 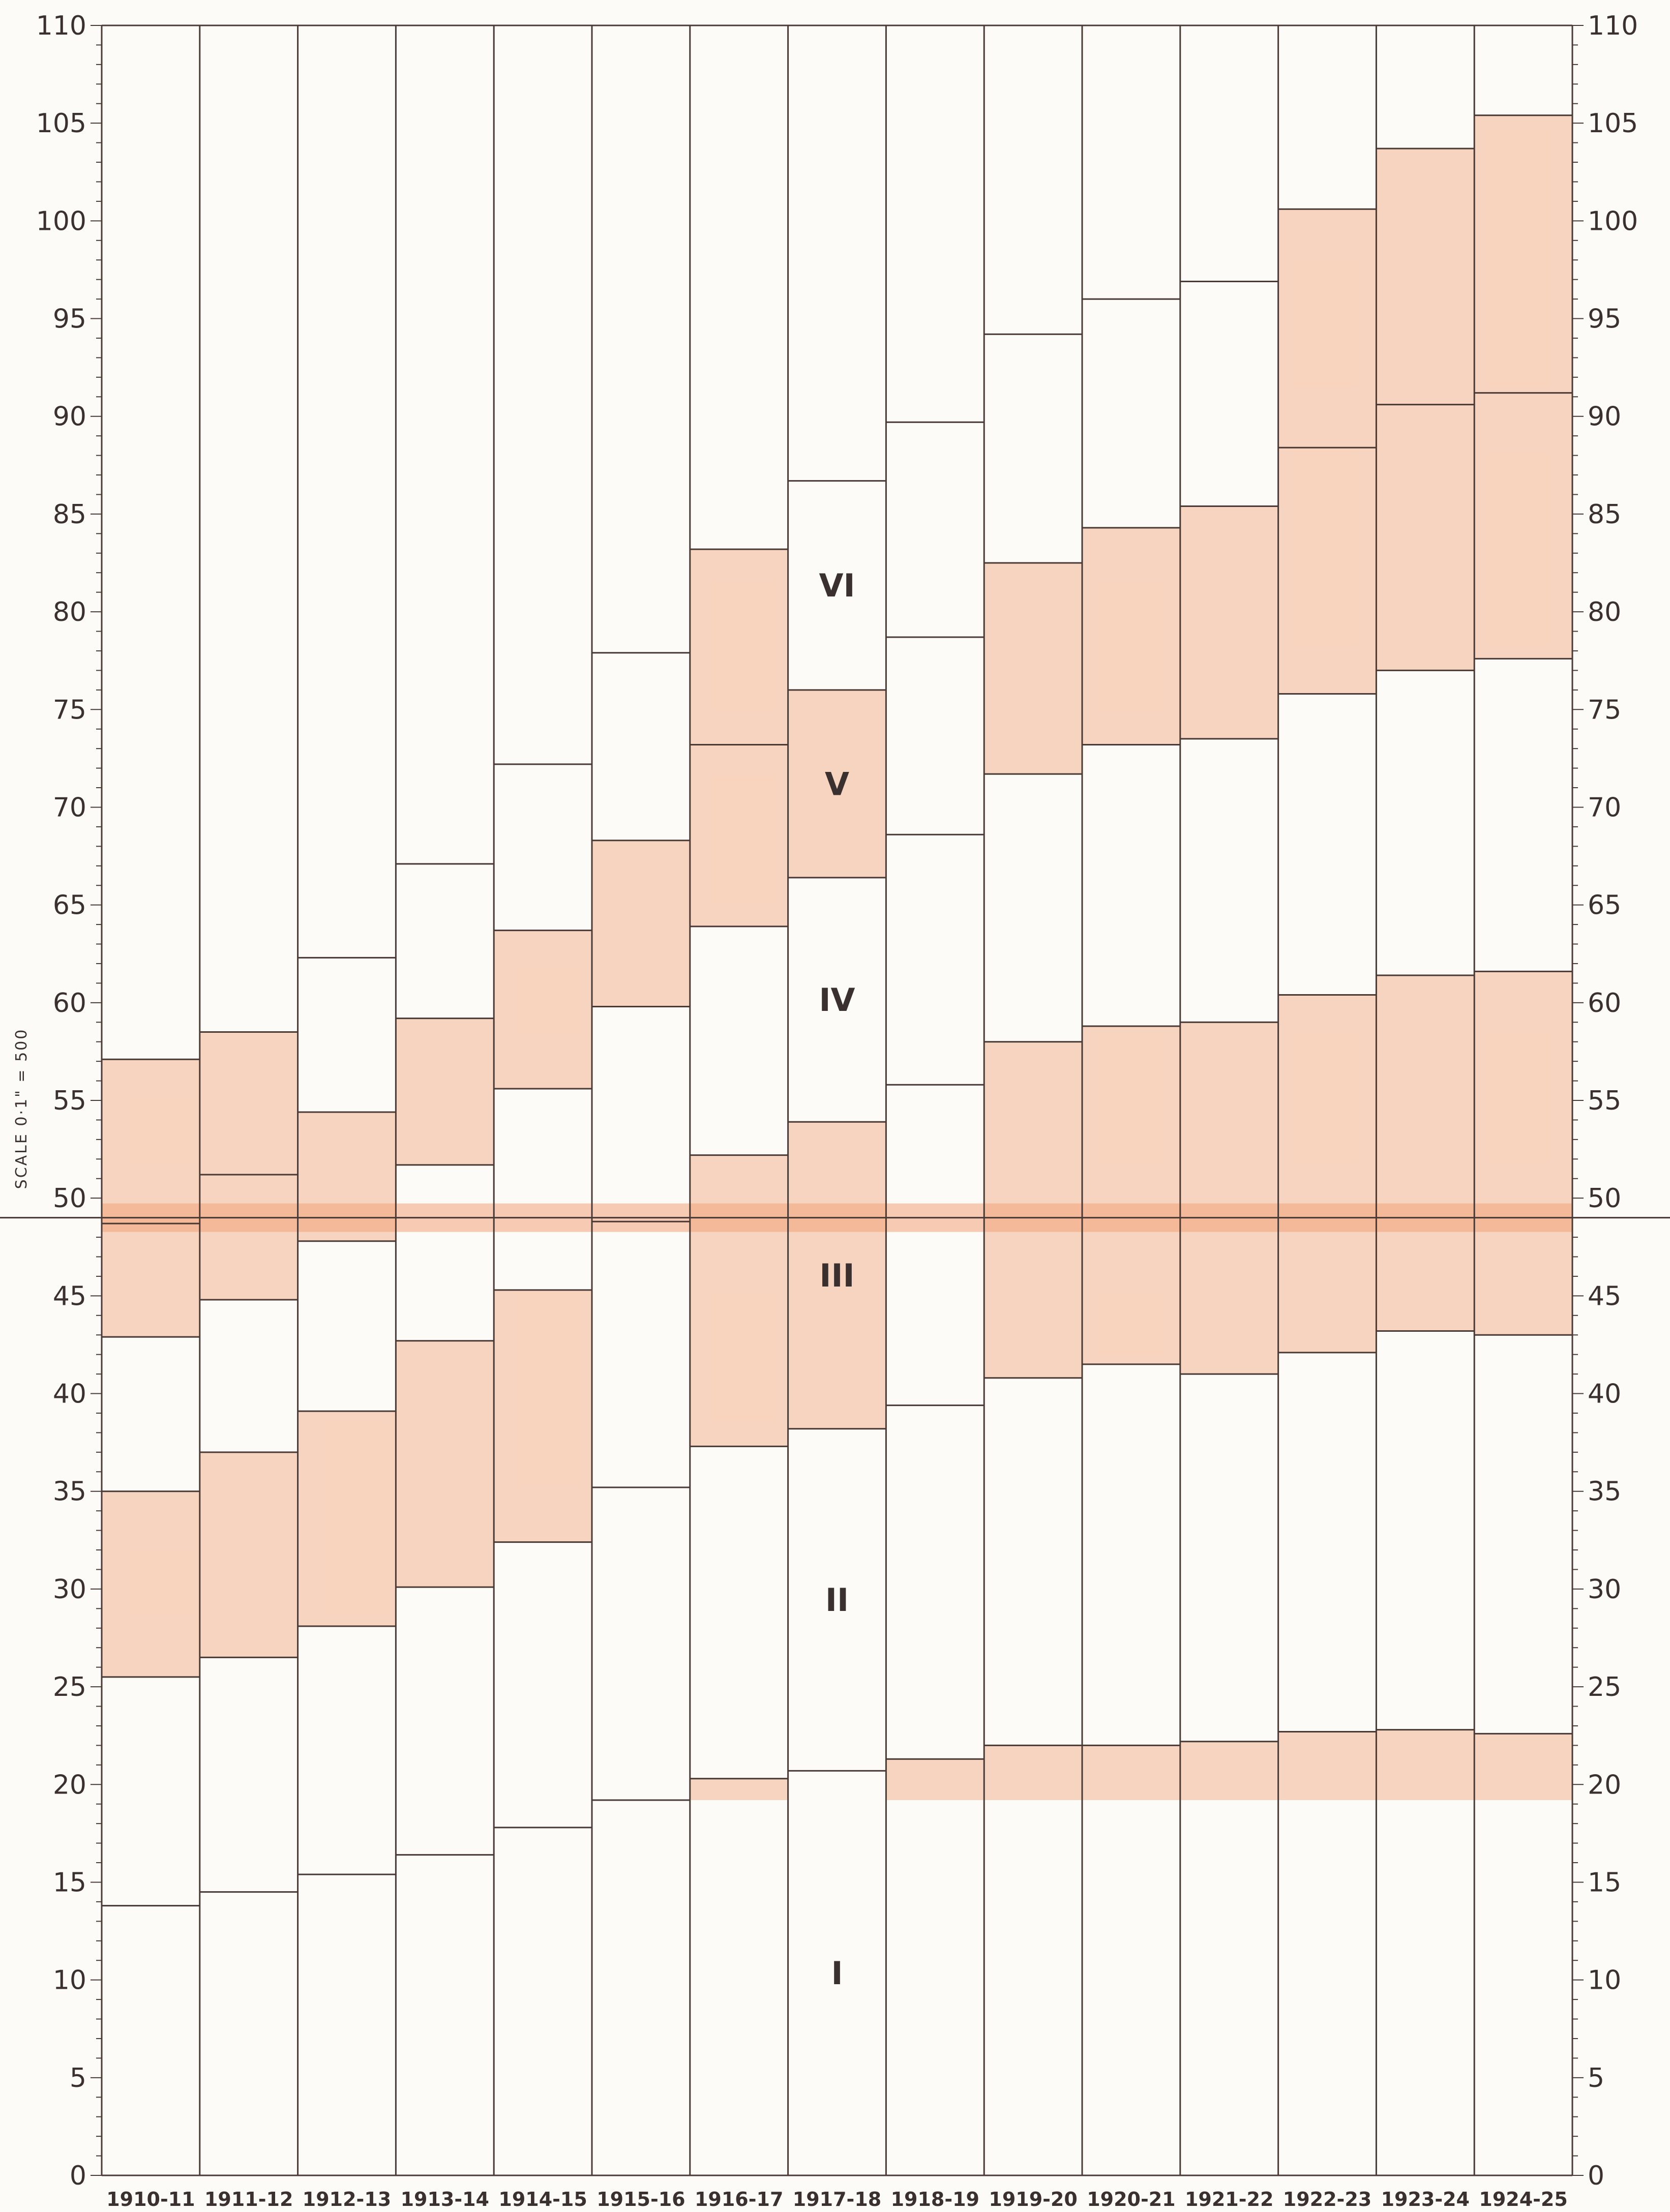 What do you see at coordinates (69, 1687) in the screenshot?
I see `y-tick-label-left: 25` at bounding box center [69, 1687].